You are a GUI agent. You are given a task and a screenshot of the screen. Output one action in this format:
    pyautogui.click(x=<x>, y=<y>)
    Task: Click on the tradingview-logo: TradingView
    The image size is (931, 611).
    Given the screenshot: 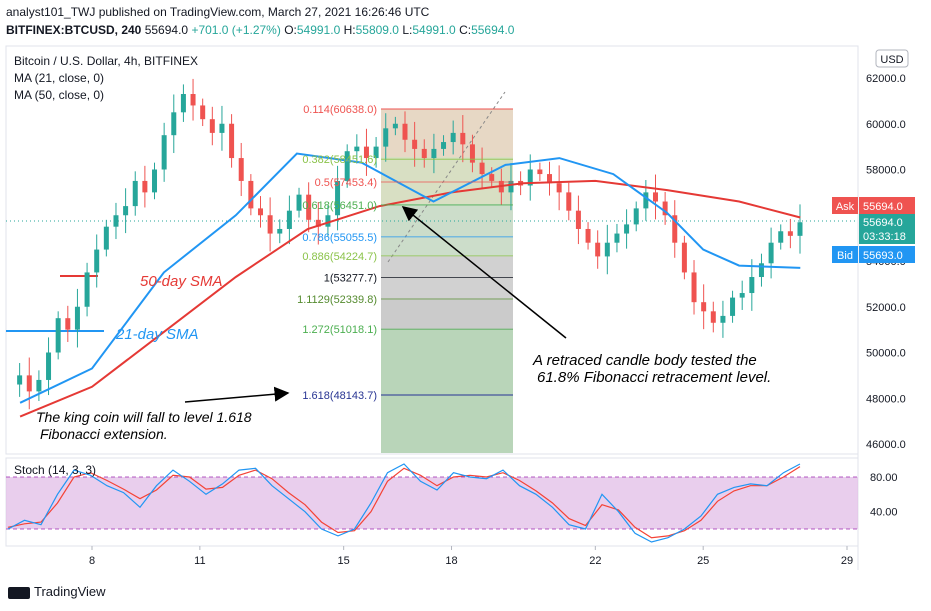 What is the action you would take?
    pyautogui.click(x=57, y=591)
    